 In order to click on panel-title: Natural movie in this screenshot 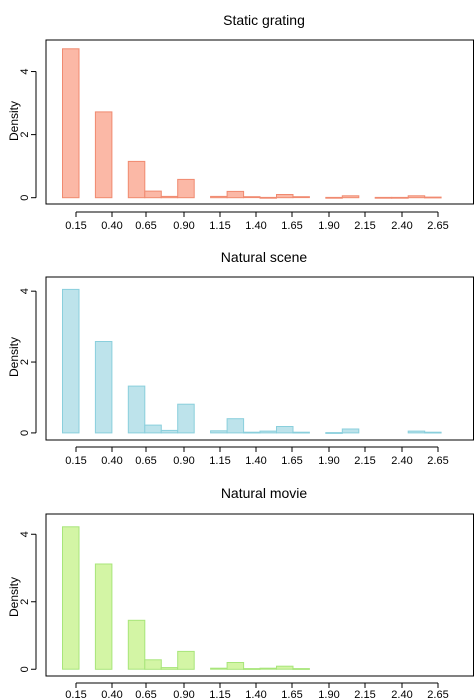, I will do `click(264, 493)`.